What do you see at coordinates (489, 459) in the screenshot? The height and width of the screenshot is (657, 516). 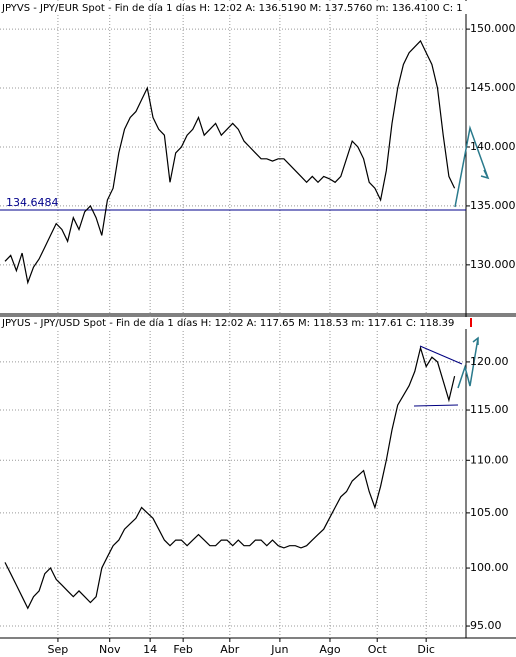 I see `y-tick-label: 110.00` at bounding box center [489, 459].